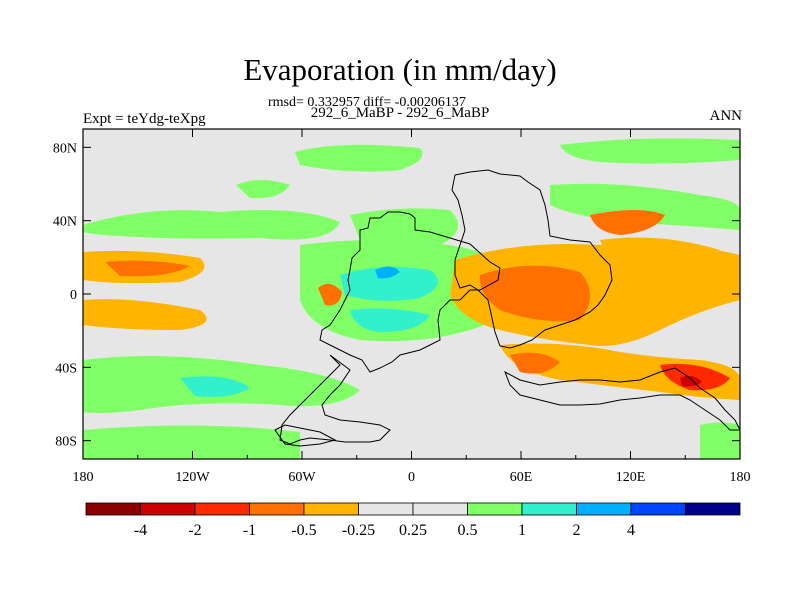 This screenshot has width=800, height=600. Describe the element at coordinates (367, 102) in the screenshot. I see `rmsd-diff-stats: rmsd= 0.332957 diff= -0.00206137` at that location.